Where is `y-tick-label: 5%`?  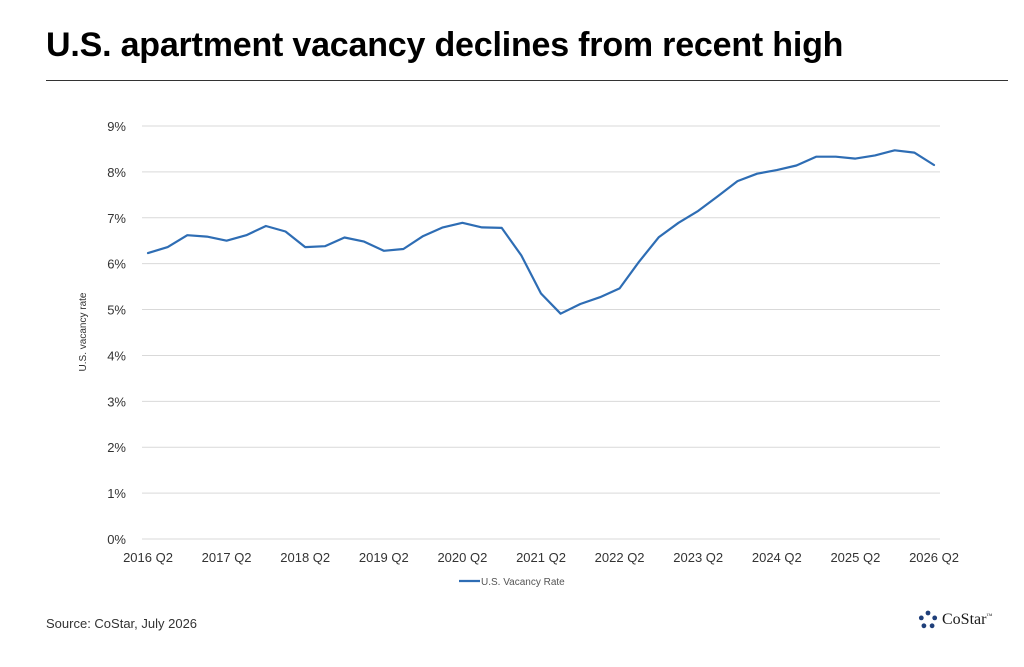
y-tick-label: 5% is located at coordinates (116, 310).